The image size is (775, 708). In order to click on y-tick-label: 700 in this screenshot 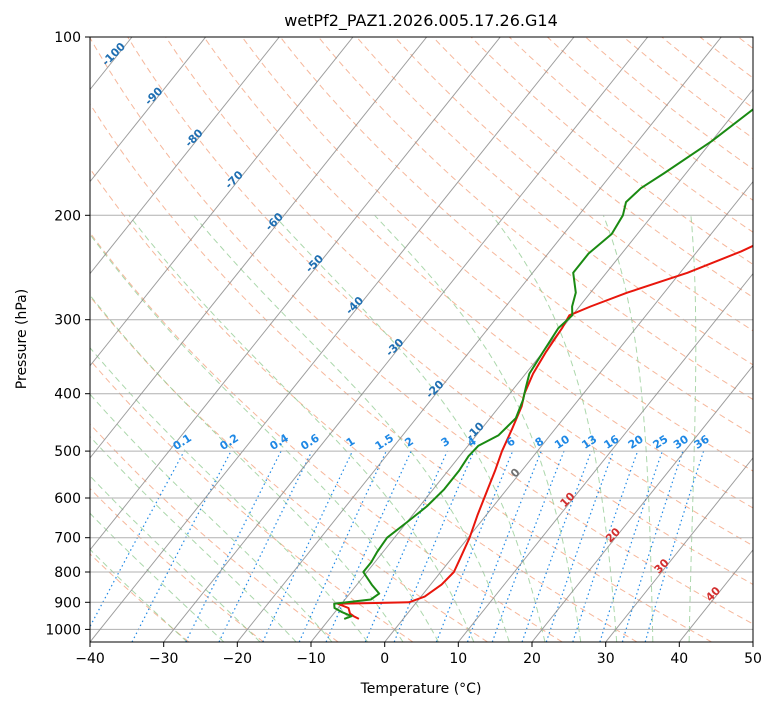, I will do `click(67, 539)`.